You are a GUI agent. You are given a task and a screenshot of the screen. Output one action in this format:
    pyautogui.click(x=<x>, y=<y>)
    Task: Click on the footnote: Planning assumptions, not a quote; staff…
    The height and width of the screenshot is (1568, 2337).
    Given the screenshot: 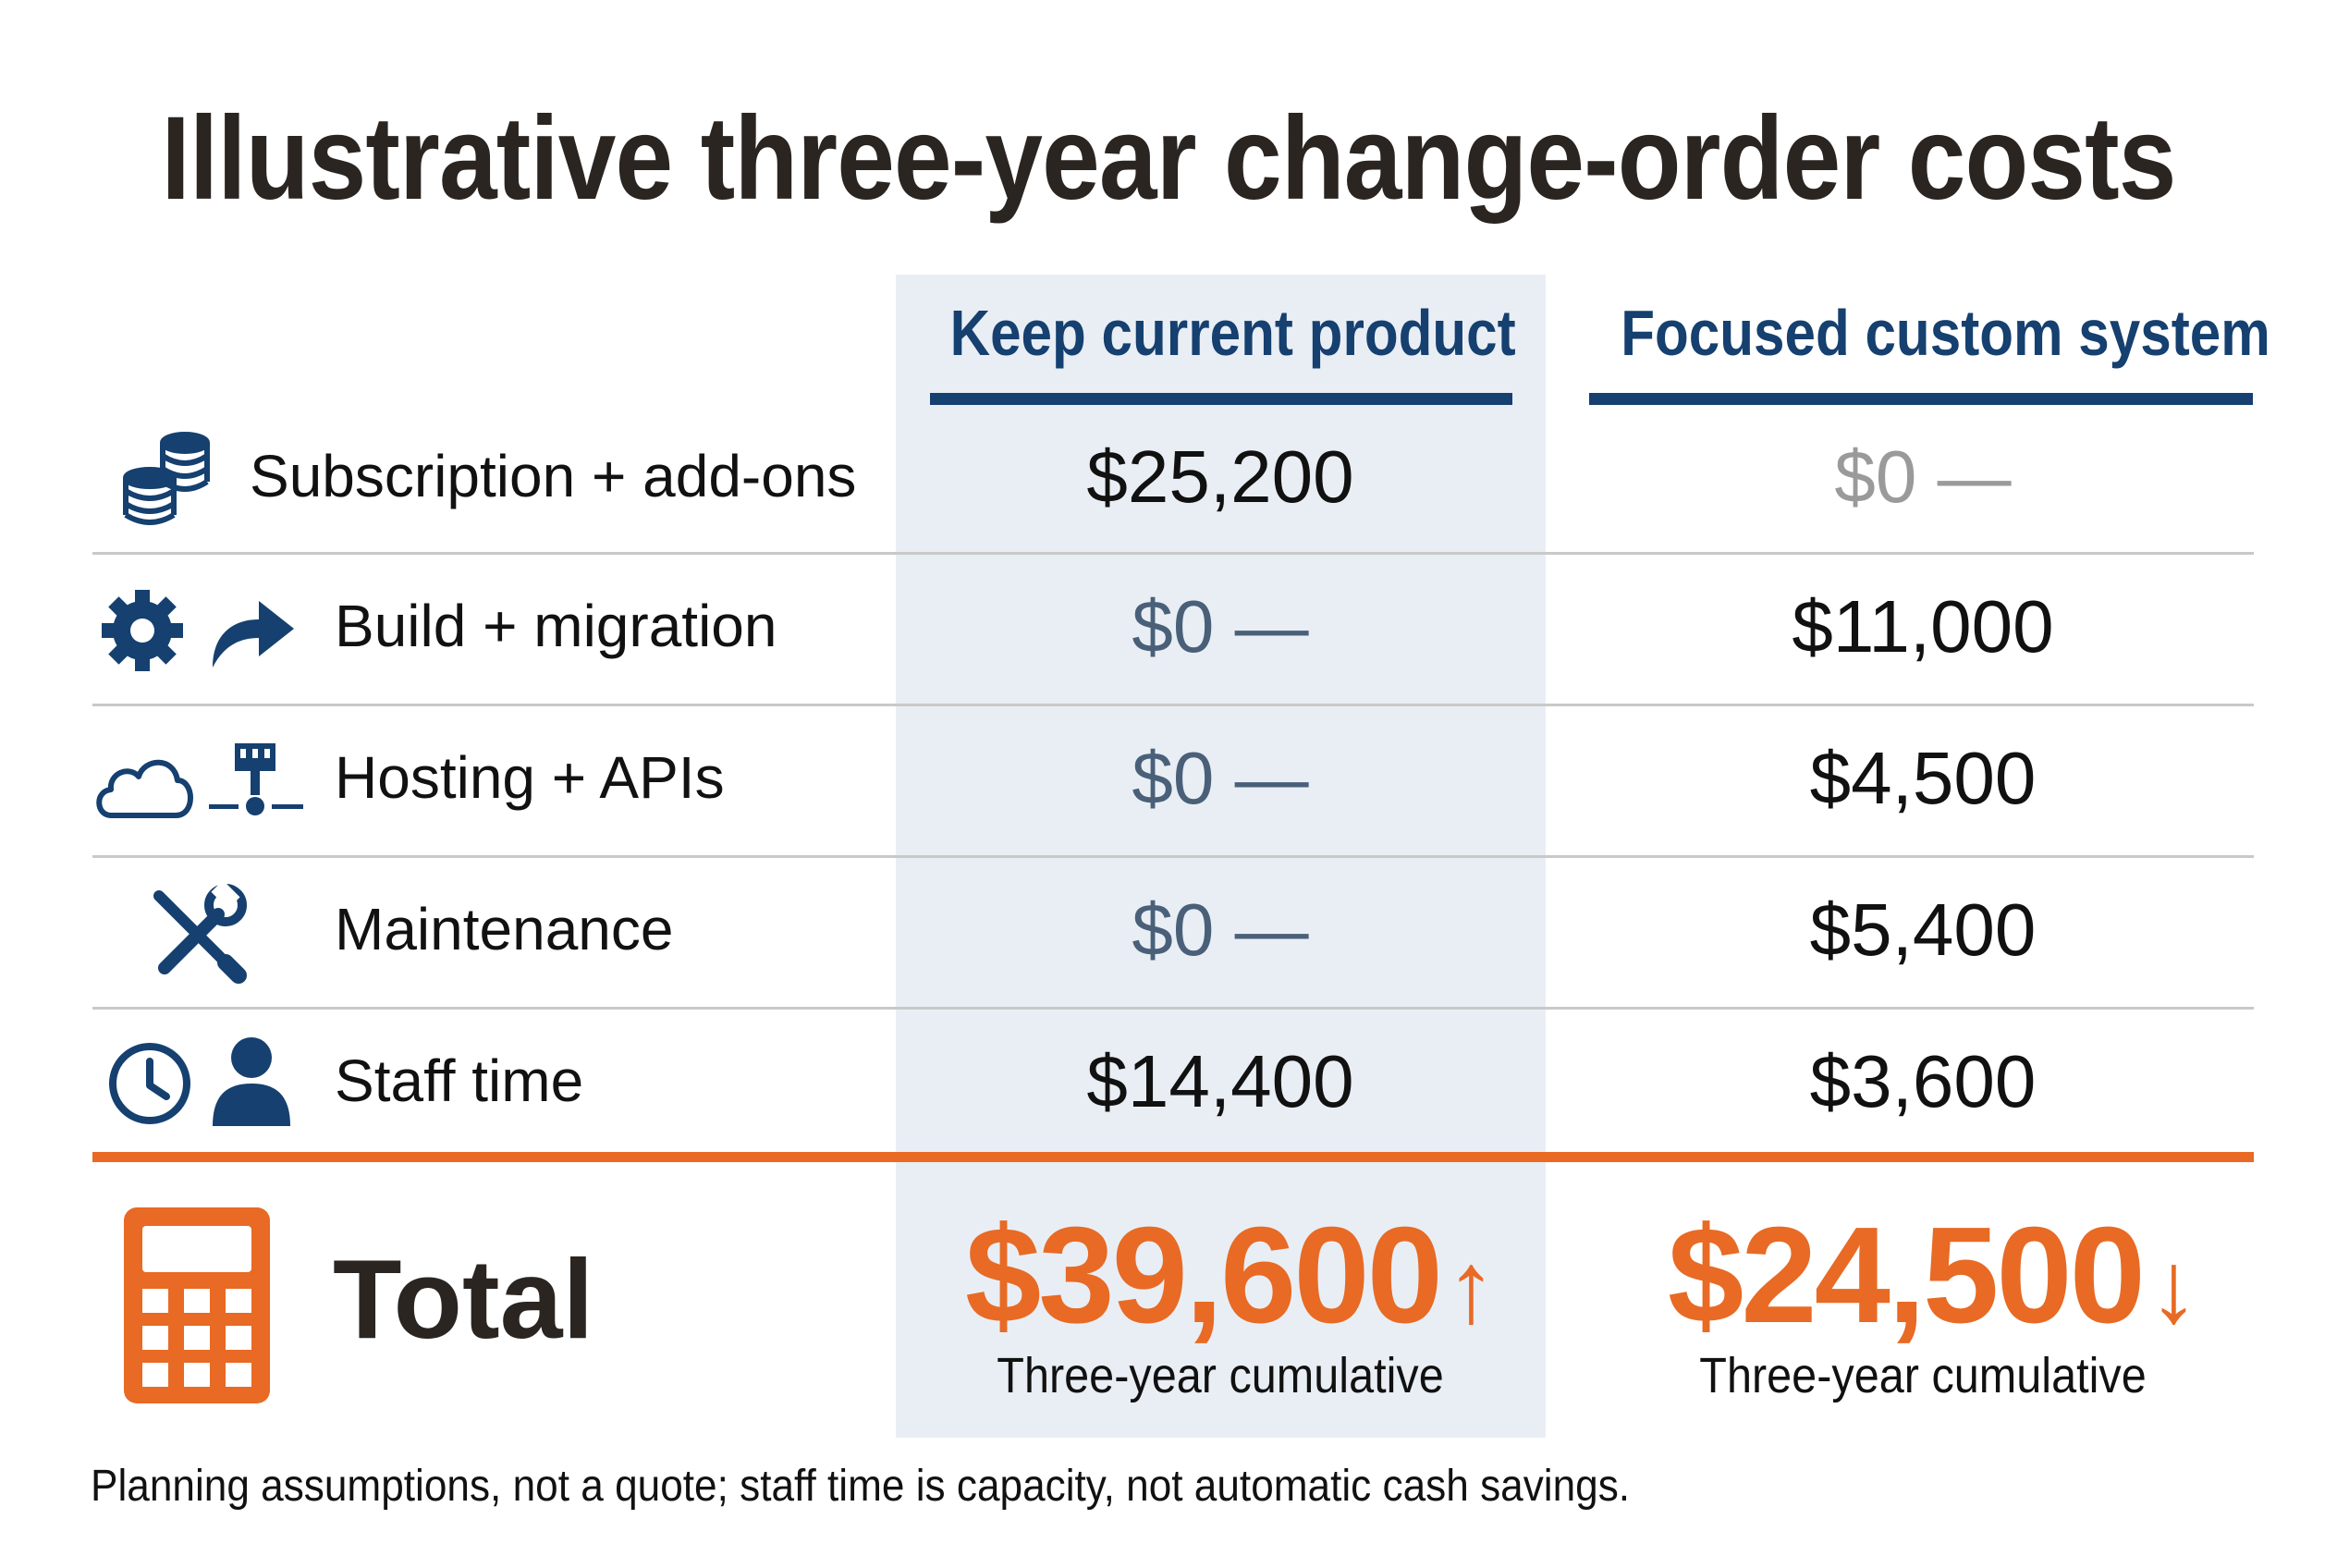 What is the action you would take?
    pyautogui.click(x=861, y=1487)
    